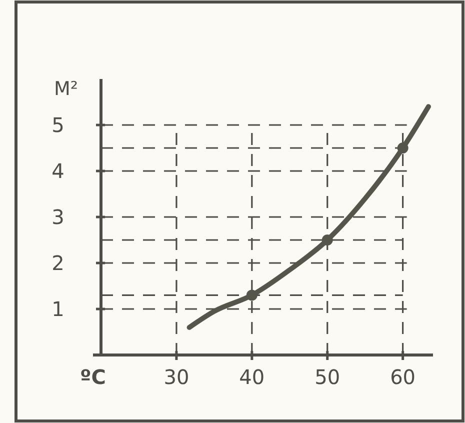 The width and height of the screenshot is (465, 423). What do you see at coordinates (58, 309) in the screenshot?
I see `y-tick-label: 1` at bounding box center [58, 309].